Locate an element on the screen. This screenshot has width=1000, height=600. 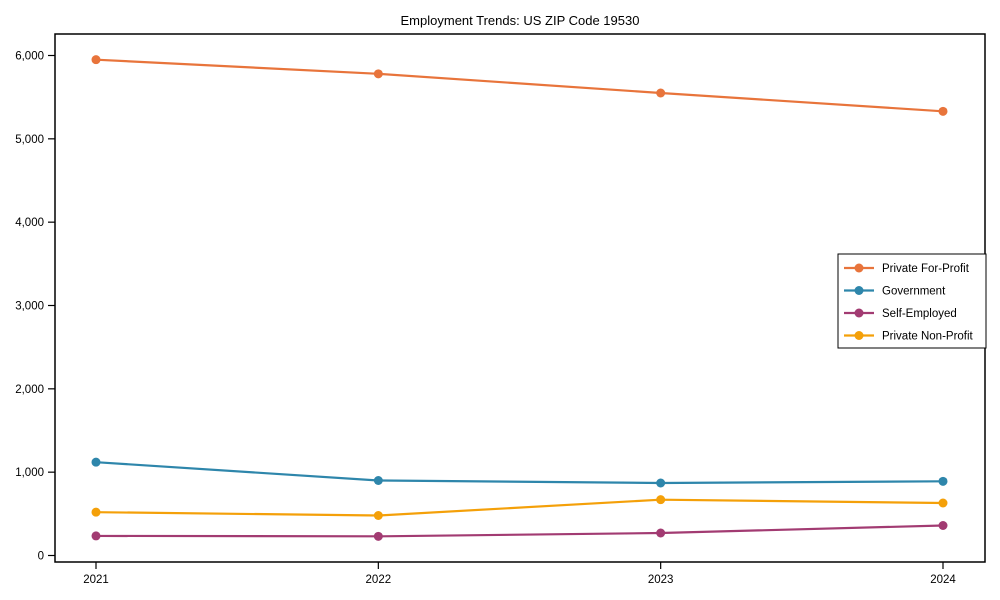
x-axis-tick-label: 2023 is located at coordinates (661, 580).